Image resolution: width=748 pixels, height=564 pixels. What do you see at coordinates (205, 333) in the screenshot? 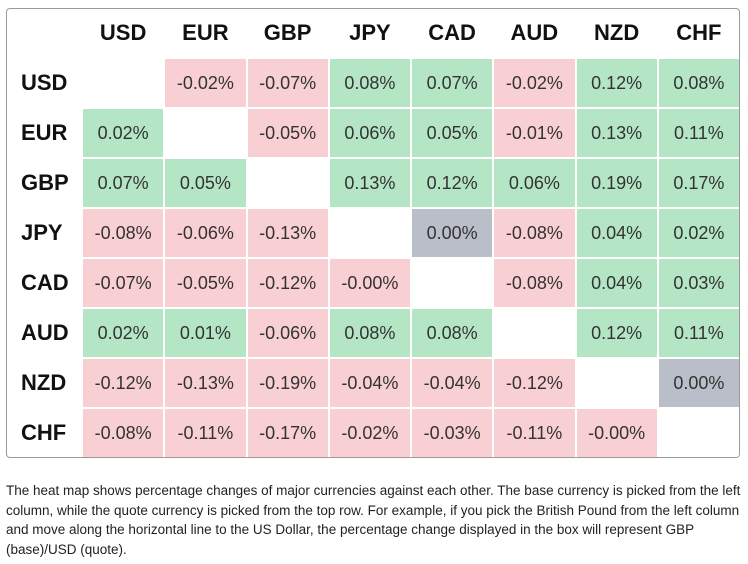
I see `heat-cell: 0.01%` at bounding box center [205, 333].